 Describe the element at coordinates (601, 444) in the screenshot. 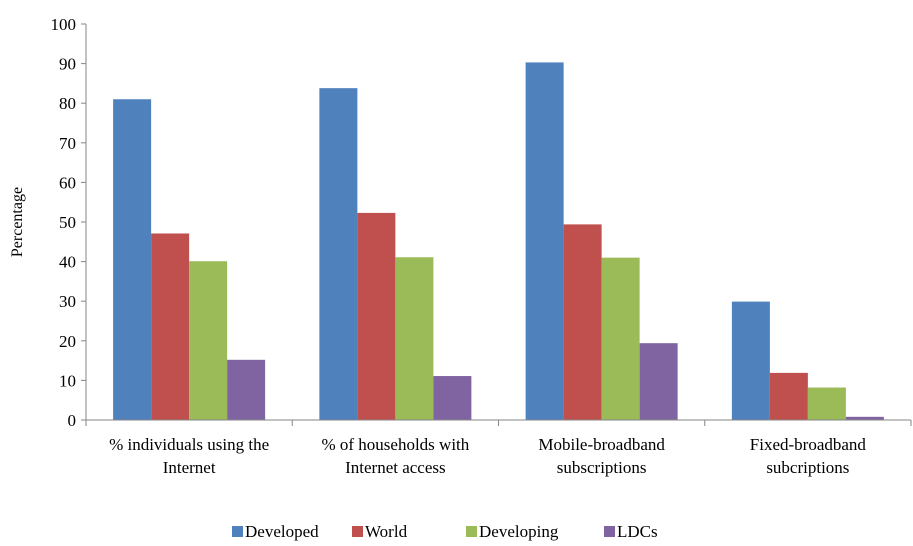

I see `x-category-label: Mobile-broadband` at that location.